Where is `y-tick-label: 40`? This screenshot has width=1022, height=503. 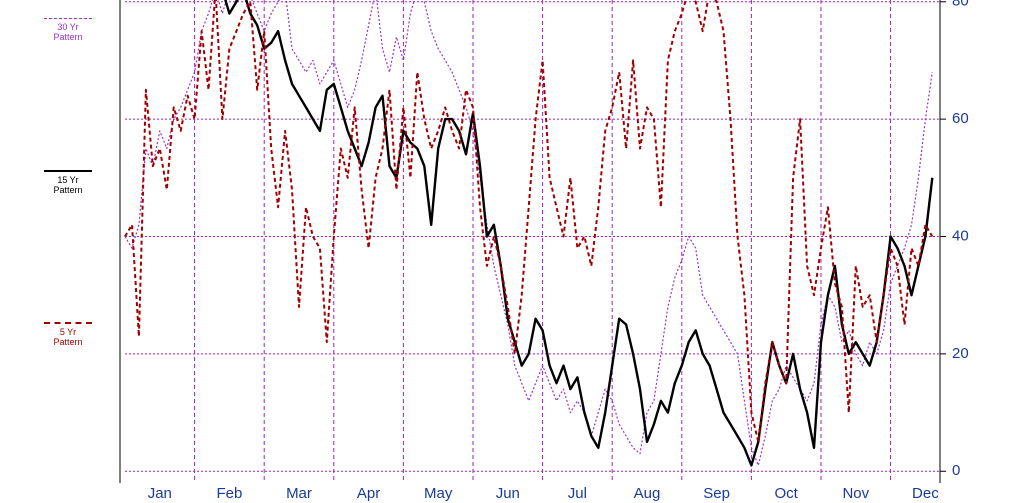 y-tick-label: 40 is located at coordinates (960, 235).